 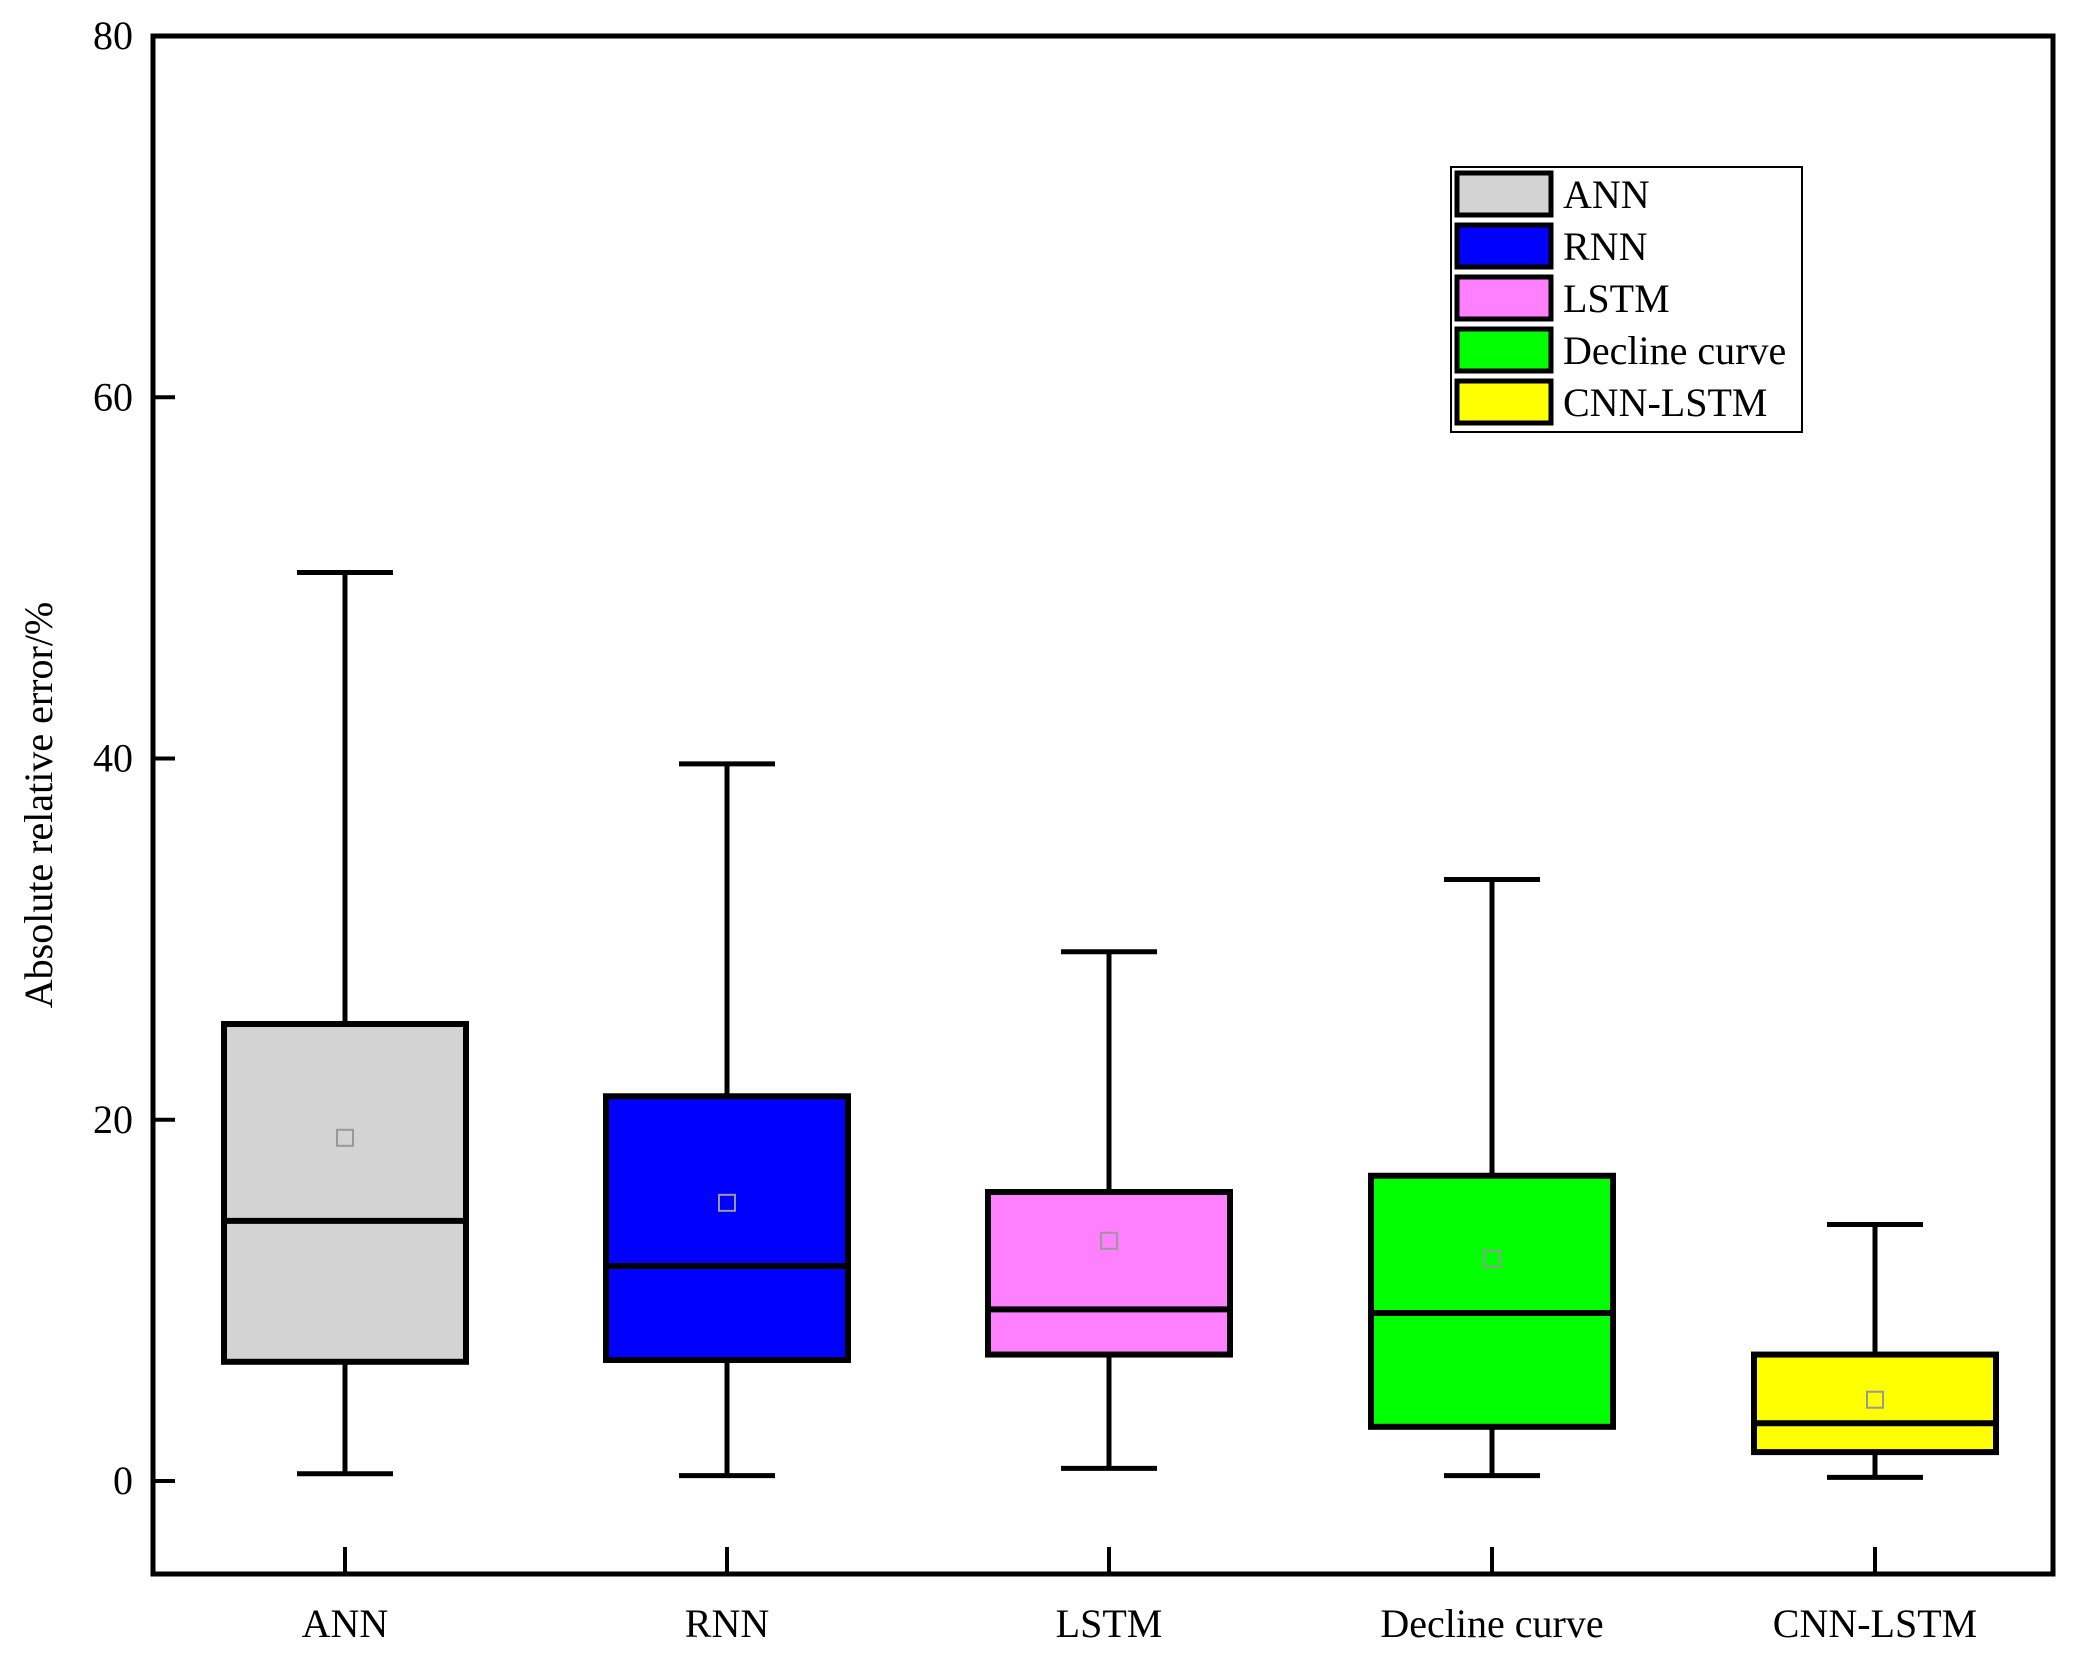 I want to click on x-axis: ANN RNN LSTM Decline curve CNN-LSTM, so click(x=1139, y=1596).